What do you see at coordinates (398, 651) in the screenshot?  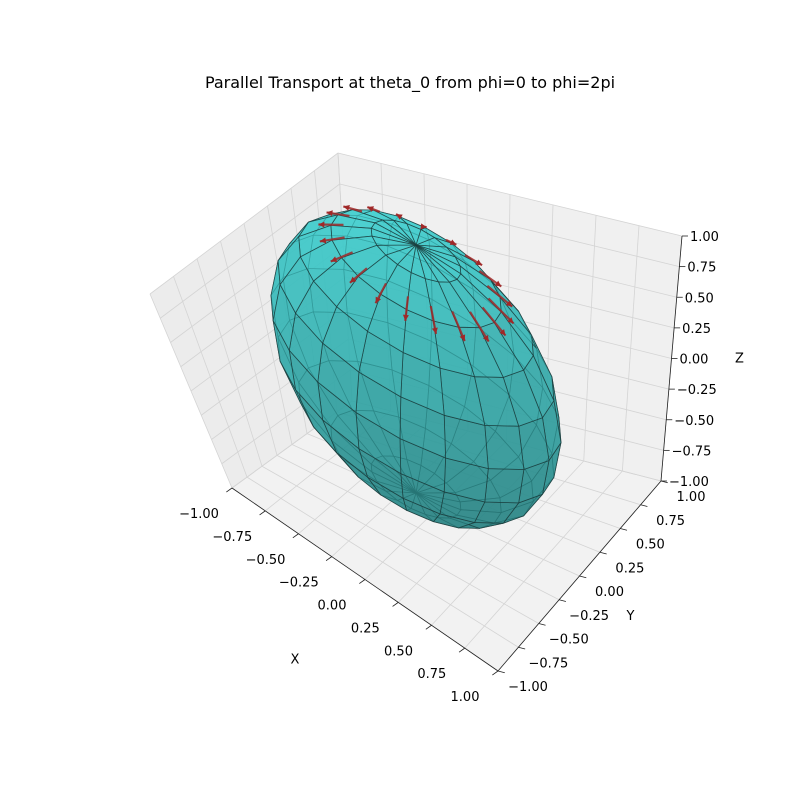 I see `x-tick-label: 0.50` at bounding box center [398, 651].